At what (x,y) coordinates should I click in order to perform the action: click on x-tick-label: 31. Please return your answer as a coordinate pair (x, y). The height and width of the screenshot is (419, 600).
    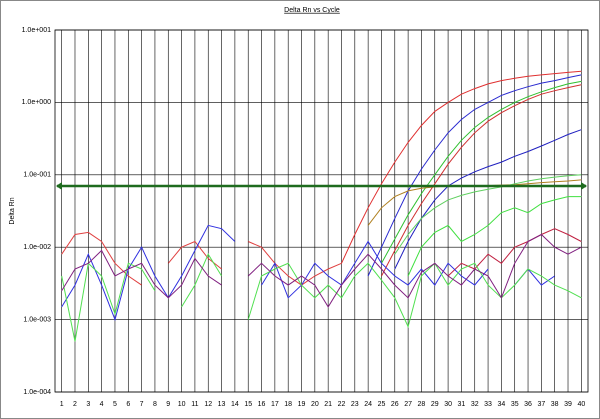
    Looking at the image, I should click on (462, 404).